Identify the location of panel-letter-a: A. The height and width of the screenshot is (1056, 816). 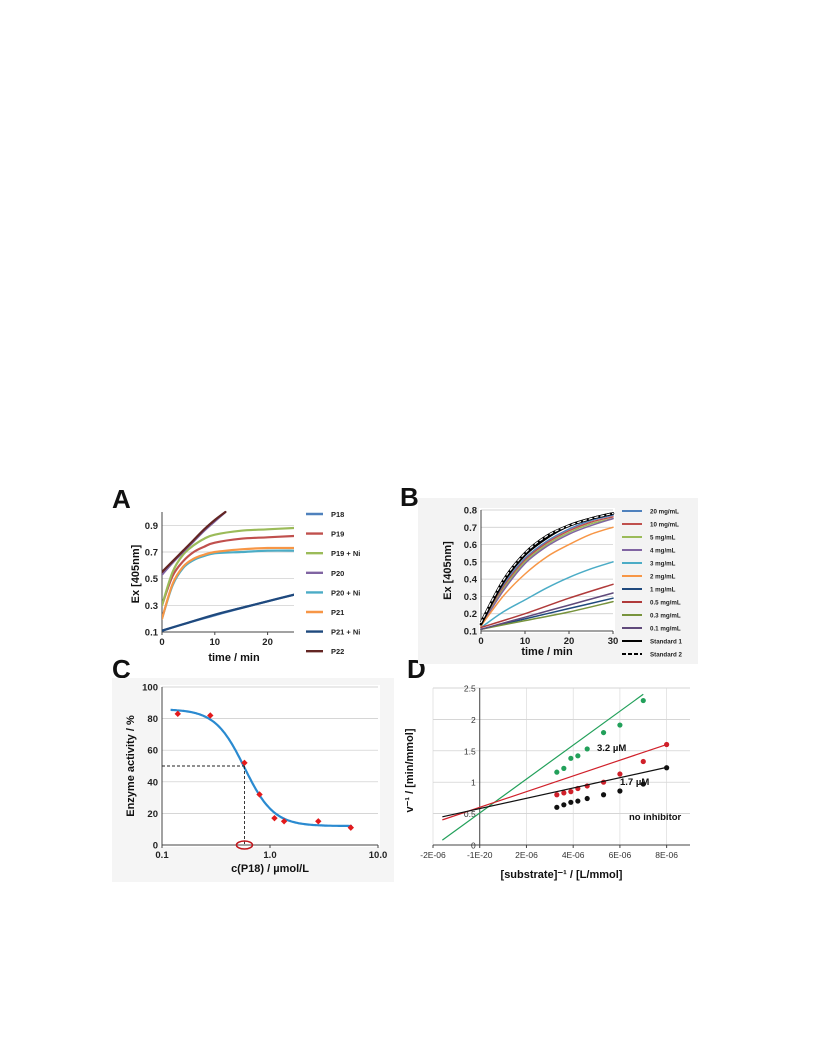
(121, 499).